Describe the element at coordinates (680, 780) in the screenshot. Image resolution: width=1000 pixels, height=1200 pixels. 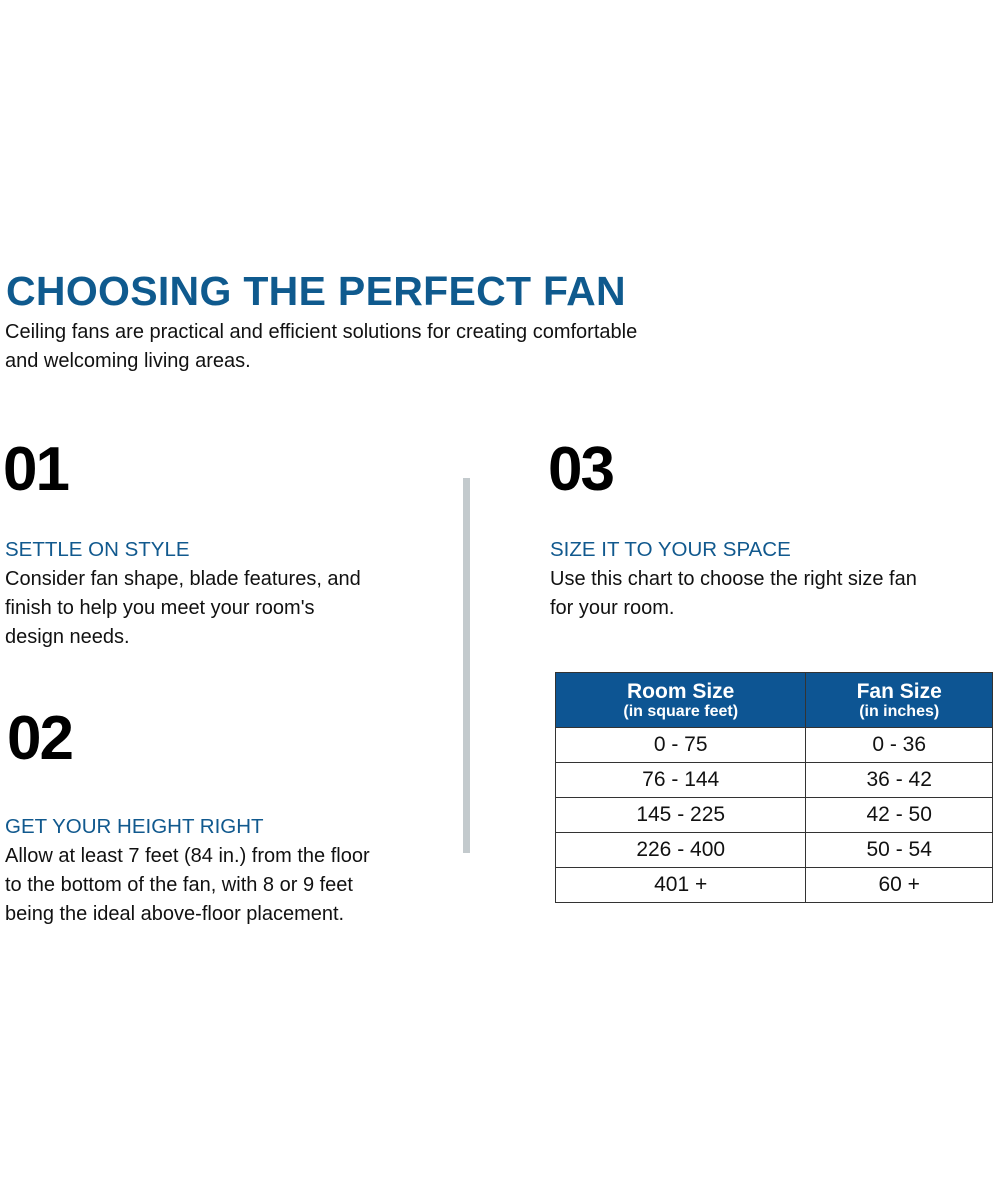
I see `room-size-cell: 76 - 144` at that location.